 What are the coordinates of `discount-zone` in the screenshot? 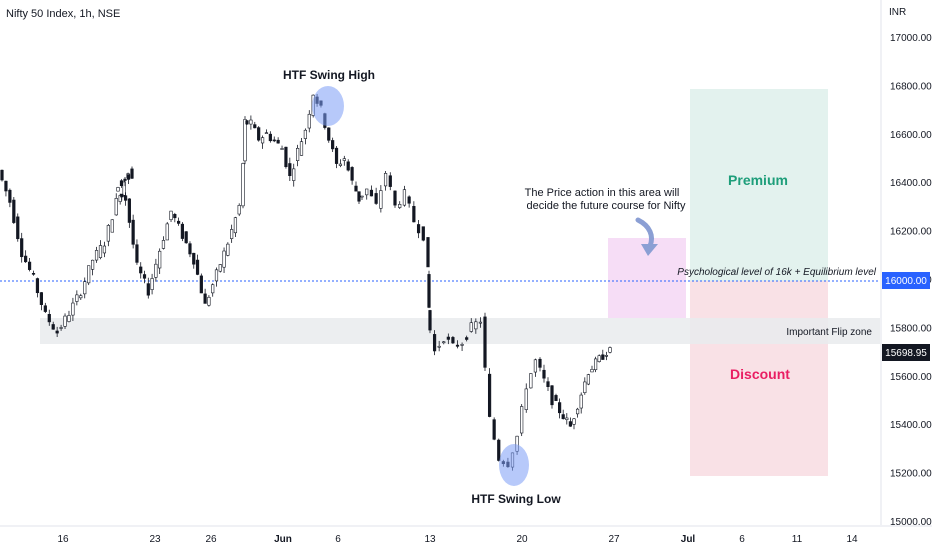 It's located at (759, 378).